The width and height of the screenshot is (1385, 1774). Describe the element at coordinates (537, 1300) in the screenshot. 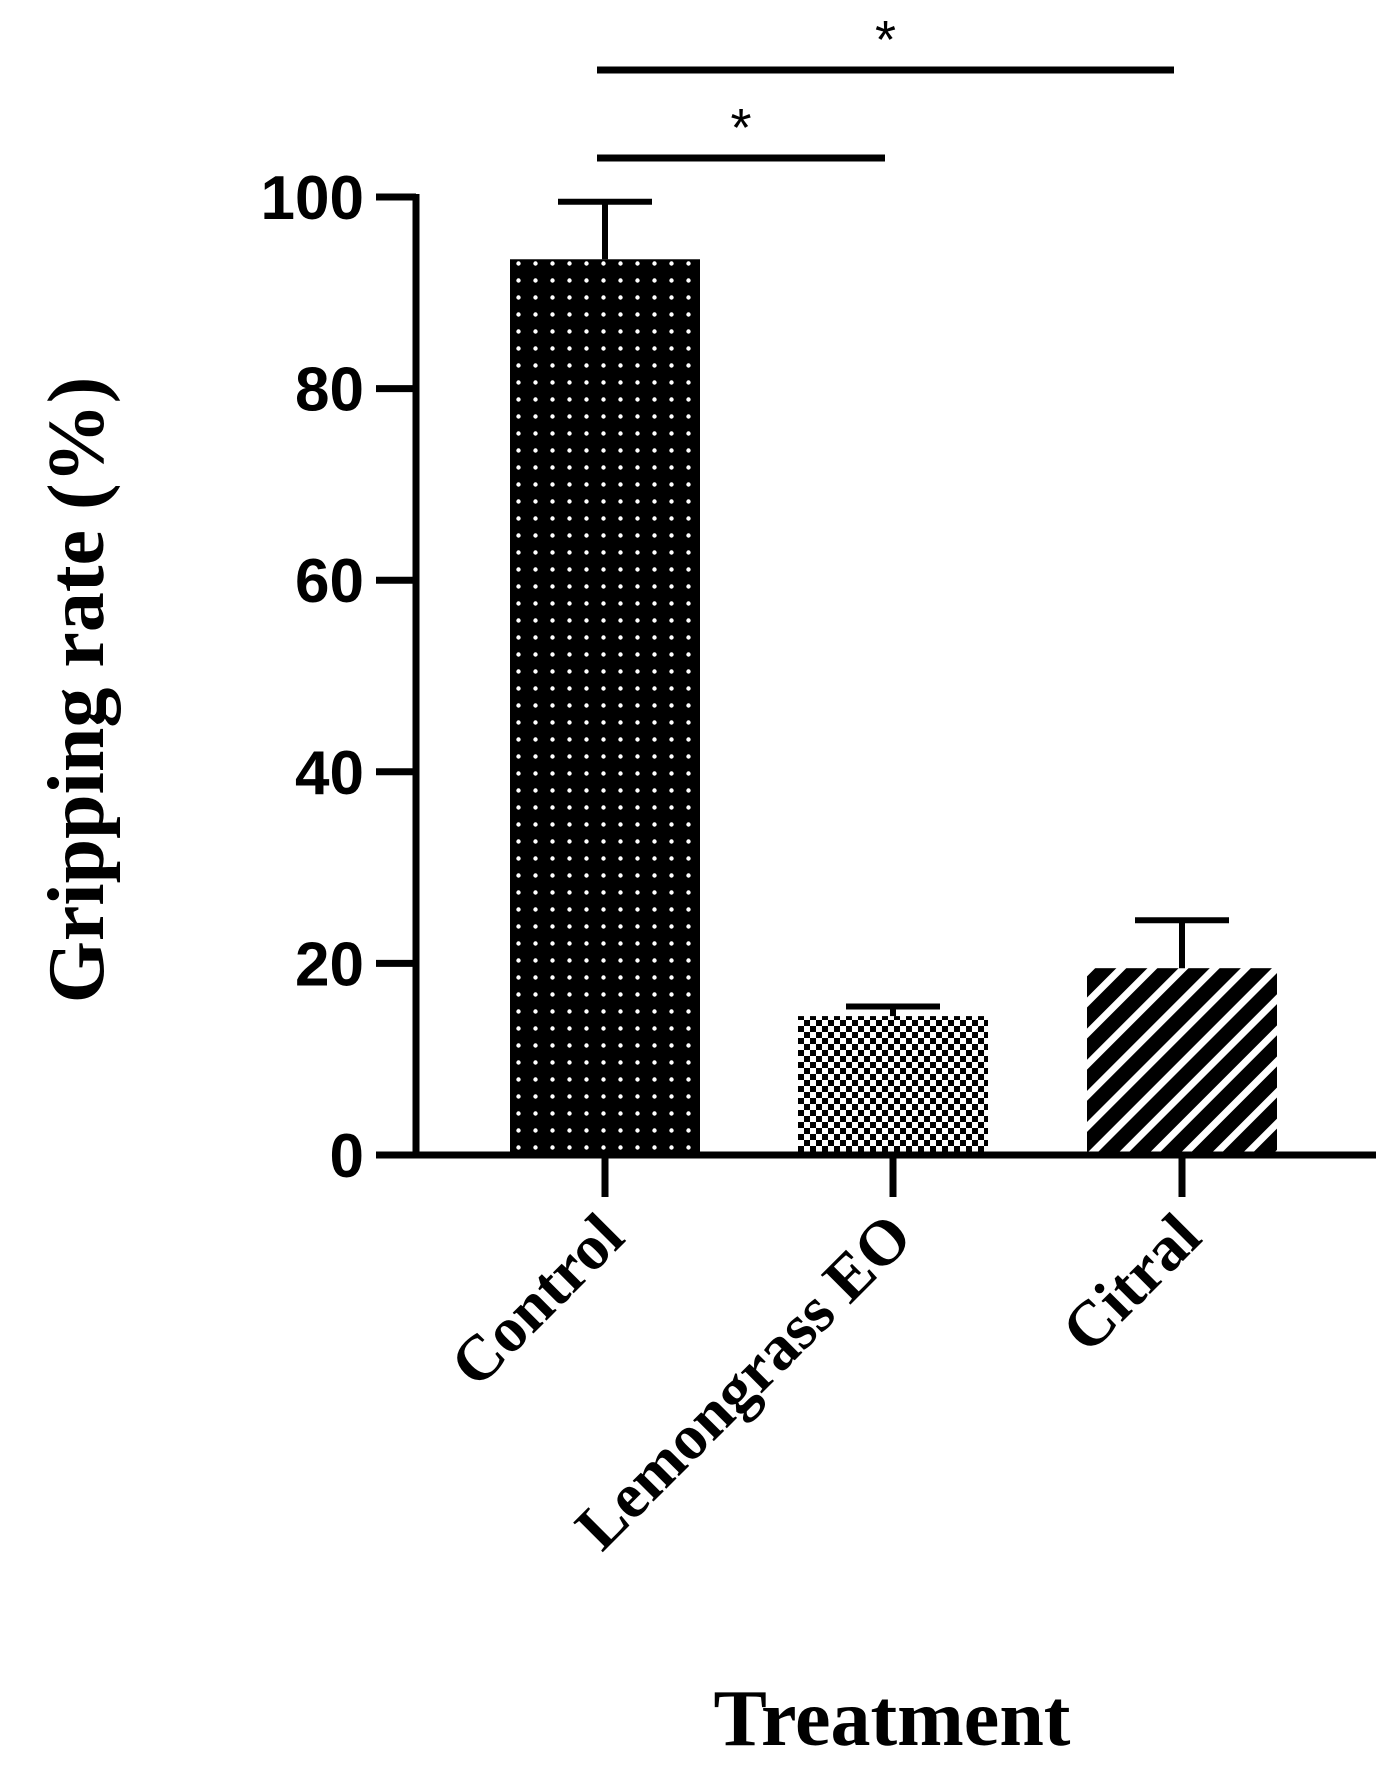

I see `x-tick-label: Control` at that location.